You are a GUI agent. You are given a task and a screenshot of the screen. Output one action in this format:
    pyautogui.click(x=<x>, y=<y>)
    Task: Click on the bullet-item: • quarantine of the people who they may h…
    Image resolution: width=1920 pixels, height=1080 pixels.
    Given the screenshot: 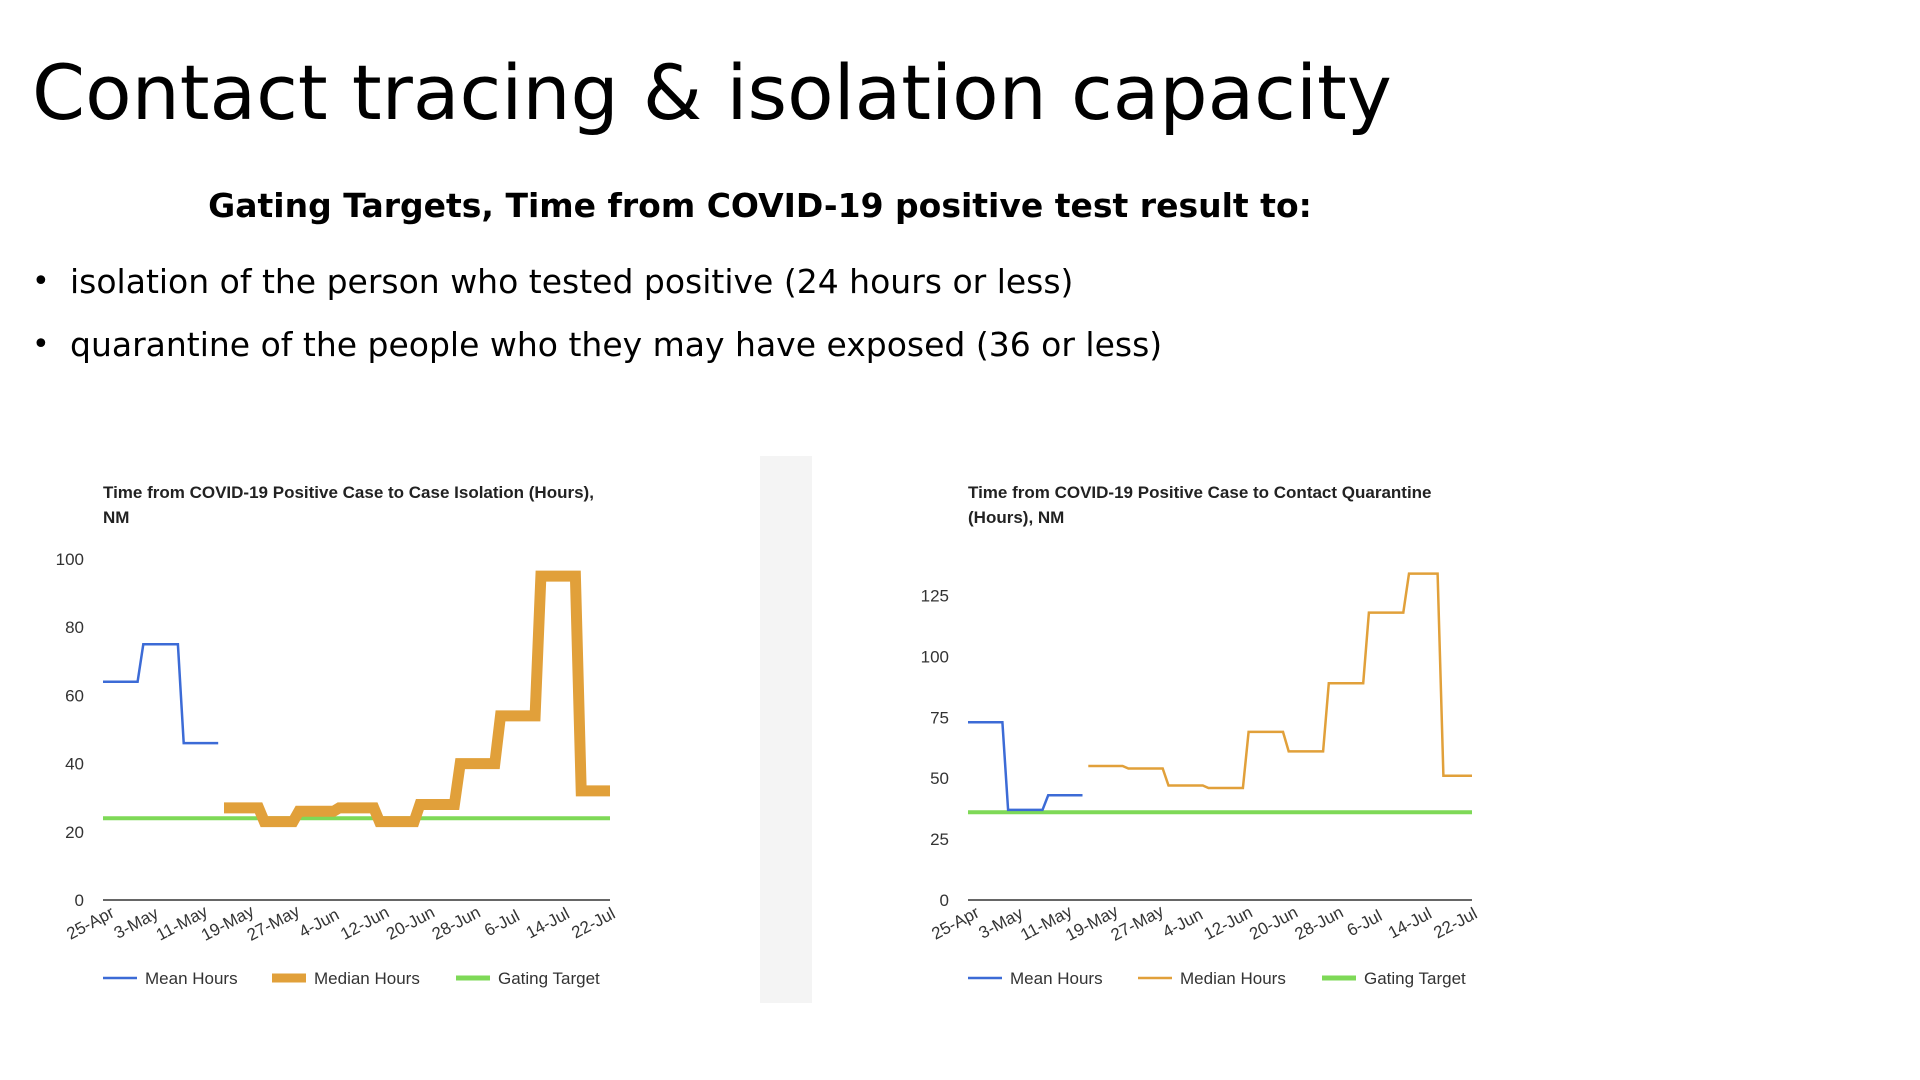 What is the action you would take?
    pyautogui.click(x=597, y=344)
    